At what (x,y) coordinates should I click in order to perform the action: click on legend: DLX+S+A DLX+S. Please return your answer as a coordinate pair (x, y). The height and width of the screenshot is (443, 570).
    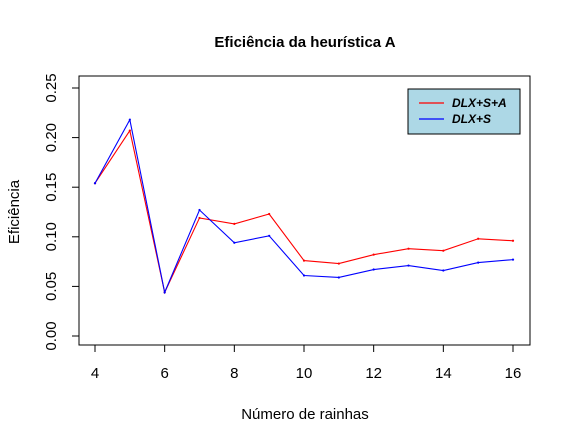
    Looking at the image, I should click on (464, 111).